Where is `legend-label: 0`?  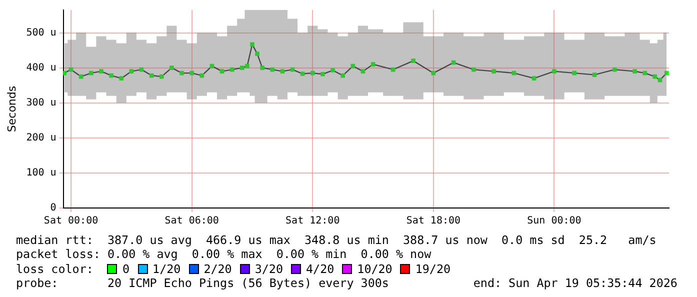
legend-label: 0 is located at coordinates (126, 269).